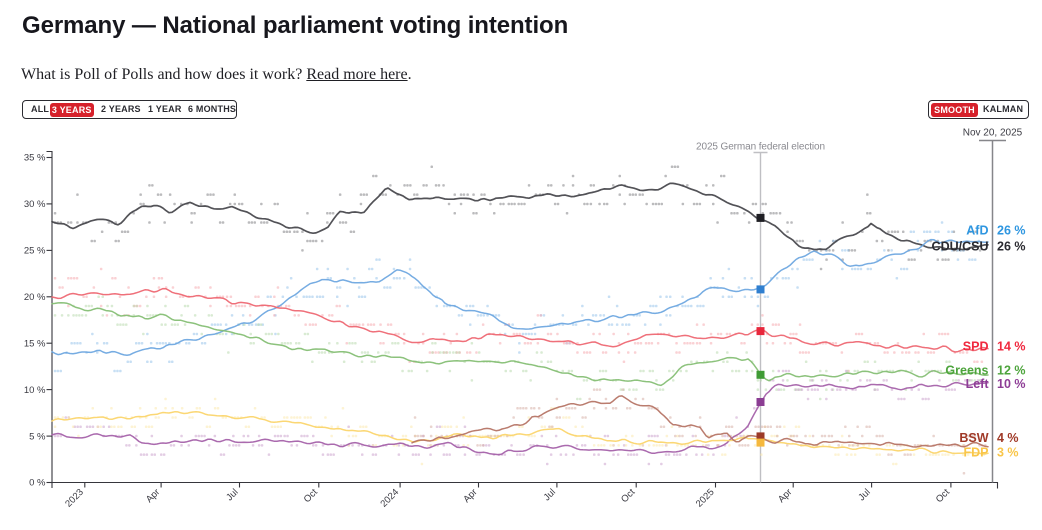  I want to click on svg-text: Greens, so click(966, 371).